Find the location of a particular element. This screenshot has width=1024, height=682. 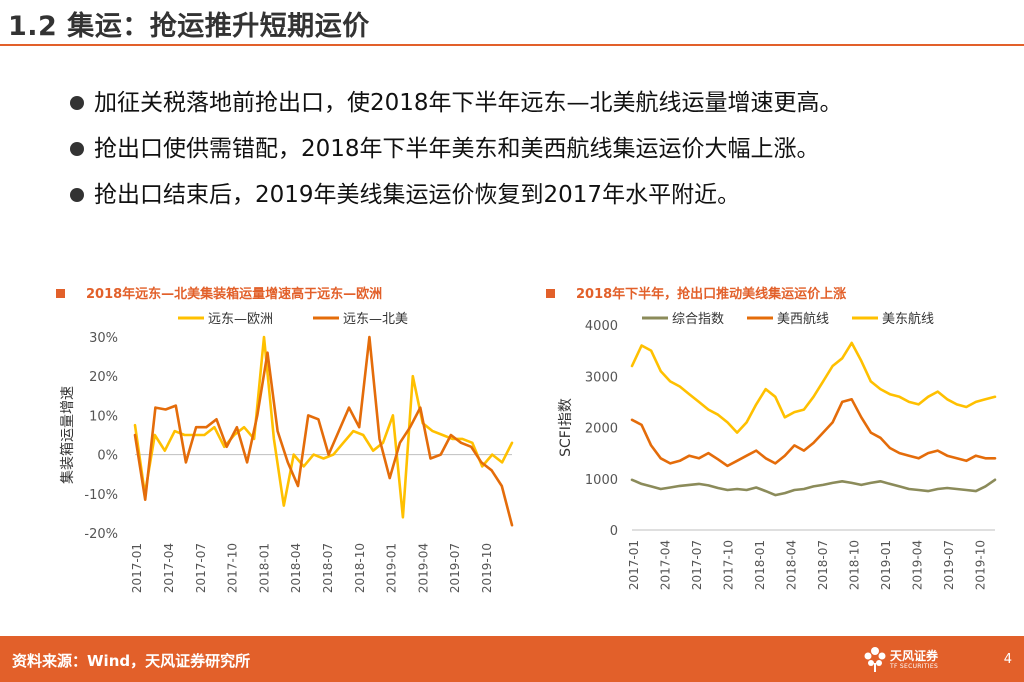

series-line-美西航线 is located at coordinates (813, 432).